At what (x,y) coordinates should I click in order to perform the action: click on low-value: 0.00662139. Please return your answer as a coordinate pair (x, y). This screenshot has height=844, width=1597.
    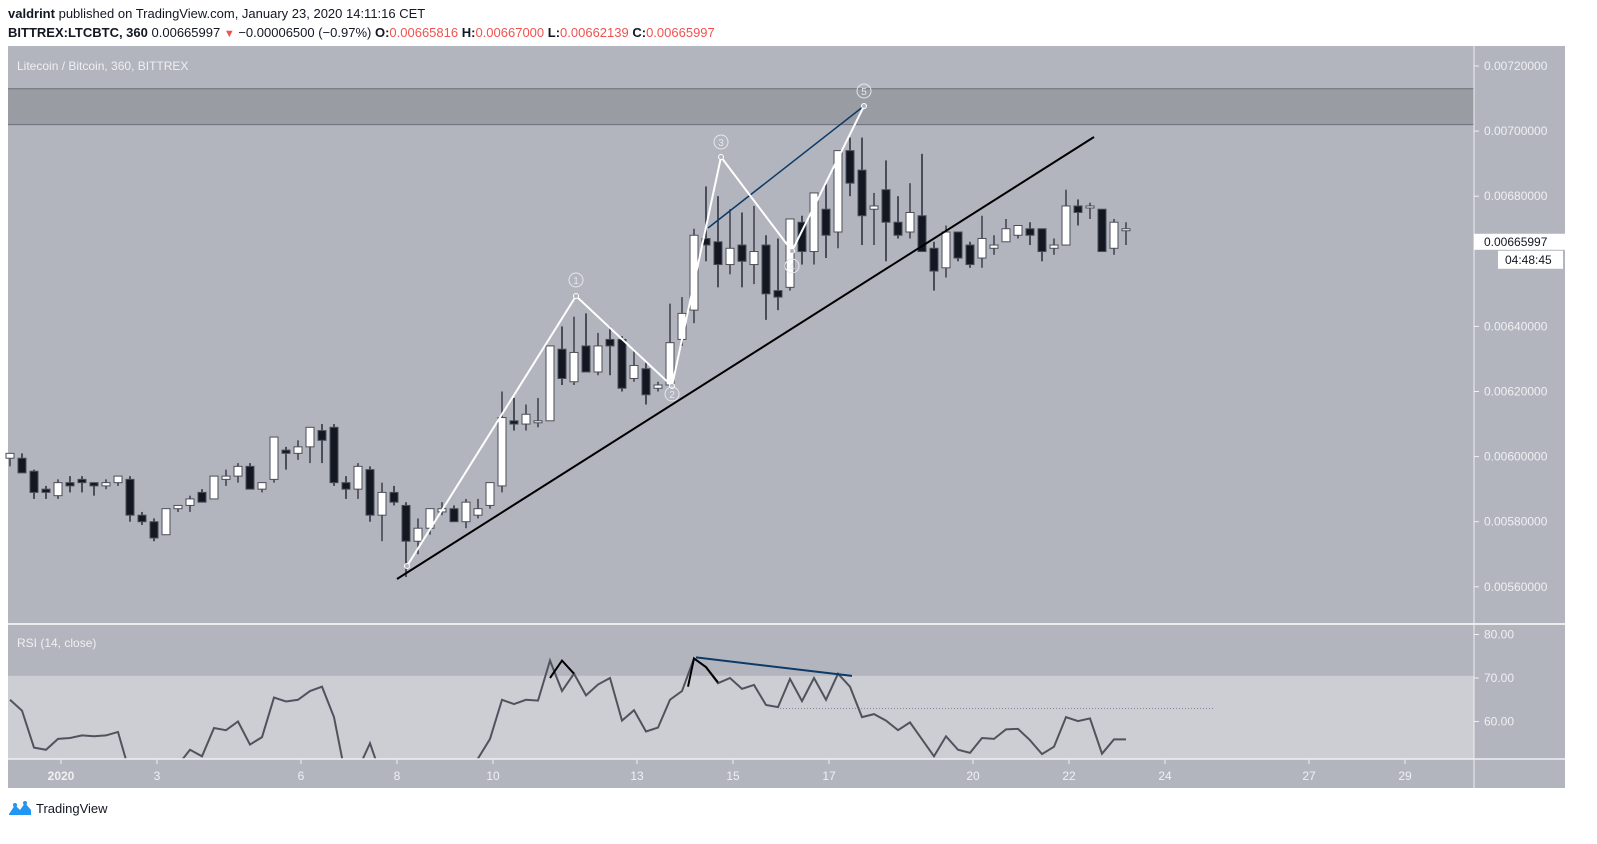
    Looking at the image, I should click on (594, 32).